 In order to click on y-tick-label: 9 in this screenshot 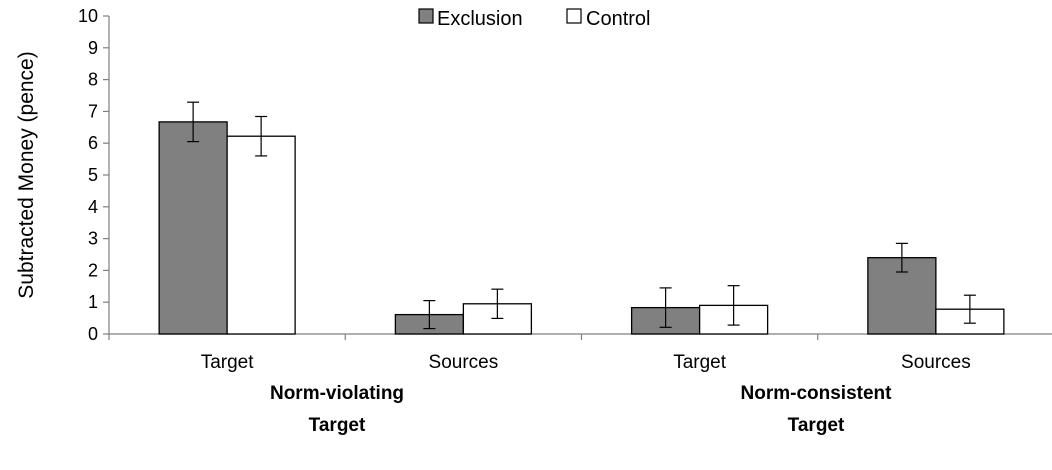, I will do `click(93, 48)`.